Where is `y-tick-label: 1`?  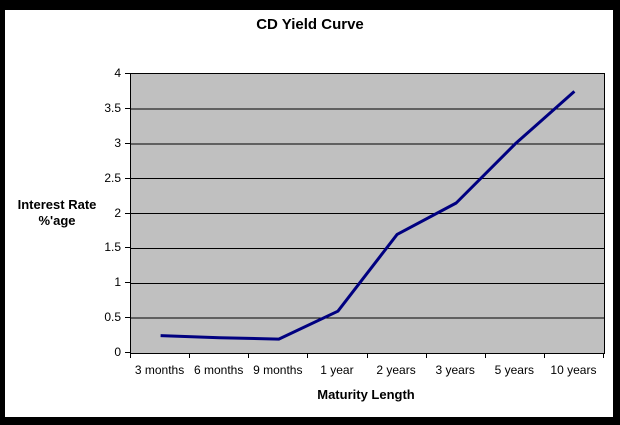
y-tick-label: 1 is located at coordinates (117, 282).